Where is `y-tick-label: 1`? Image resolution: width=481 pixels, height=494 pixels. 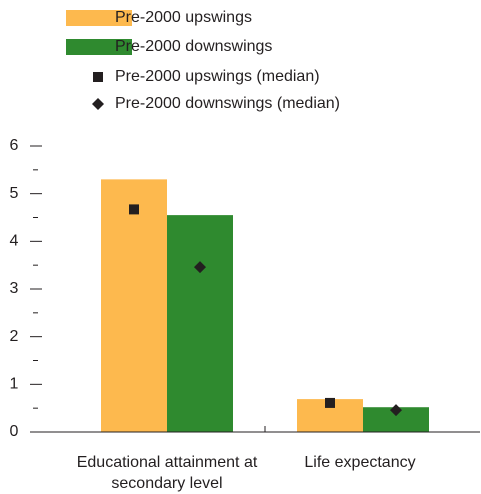
y-tick-label: 1 is located at coordinates (14, 384).